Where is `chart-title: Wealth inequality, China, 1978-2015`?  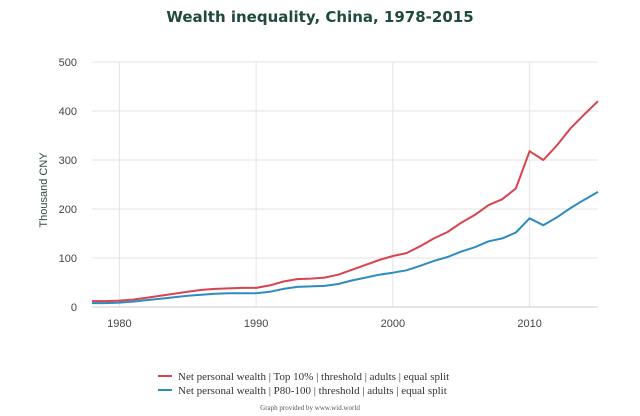
chart-title: Wealth inequality, China, 1978-2015 is located at coordinates (319, 17).